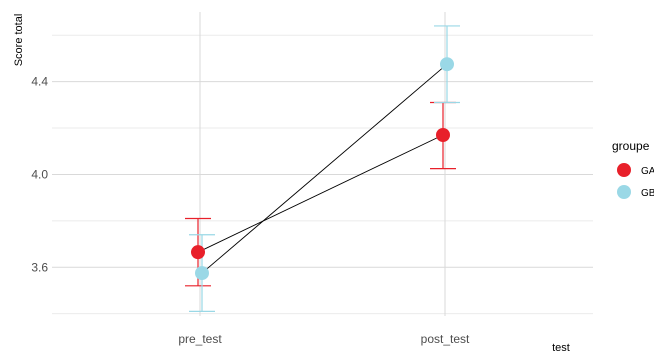 This screenshot has height=354, width=654. I want to click on y-tick-labels: 3.6 4.0 4.4, so click(39, 175).